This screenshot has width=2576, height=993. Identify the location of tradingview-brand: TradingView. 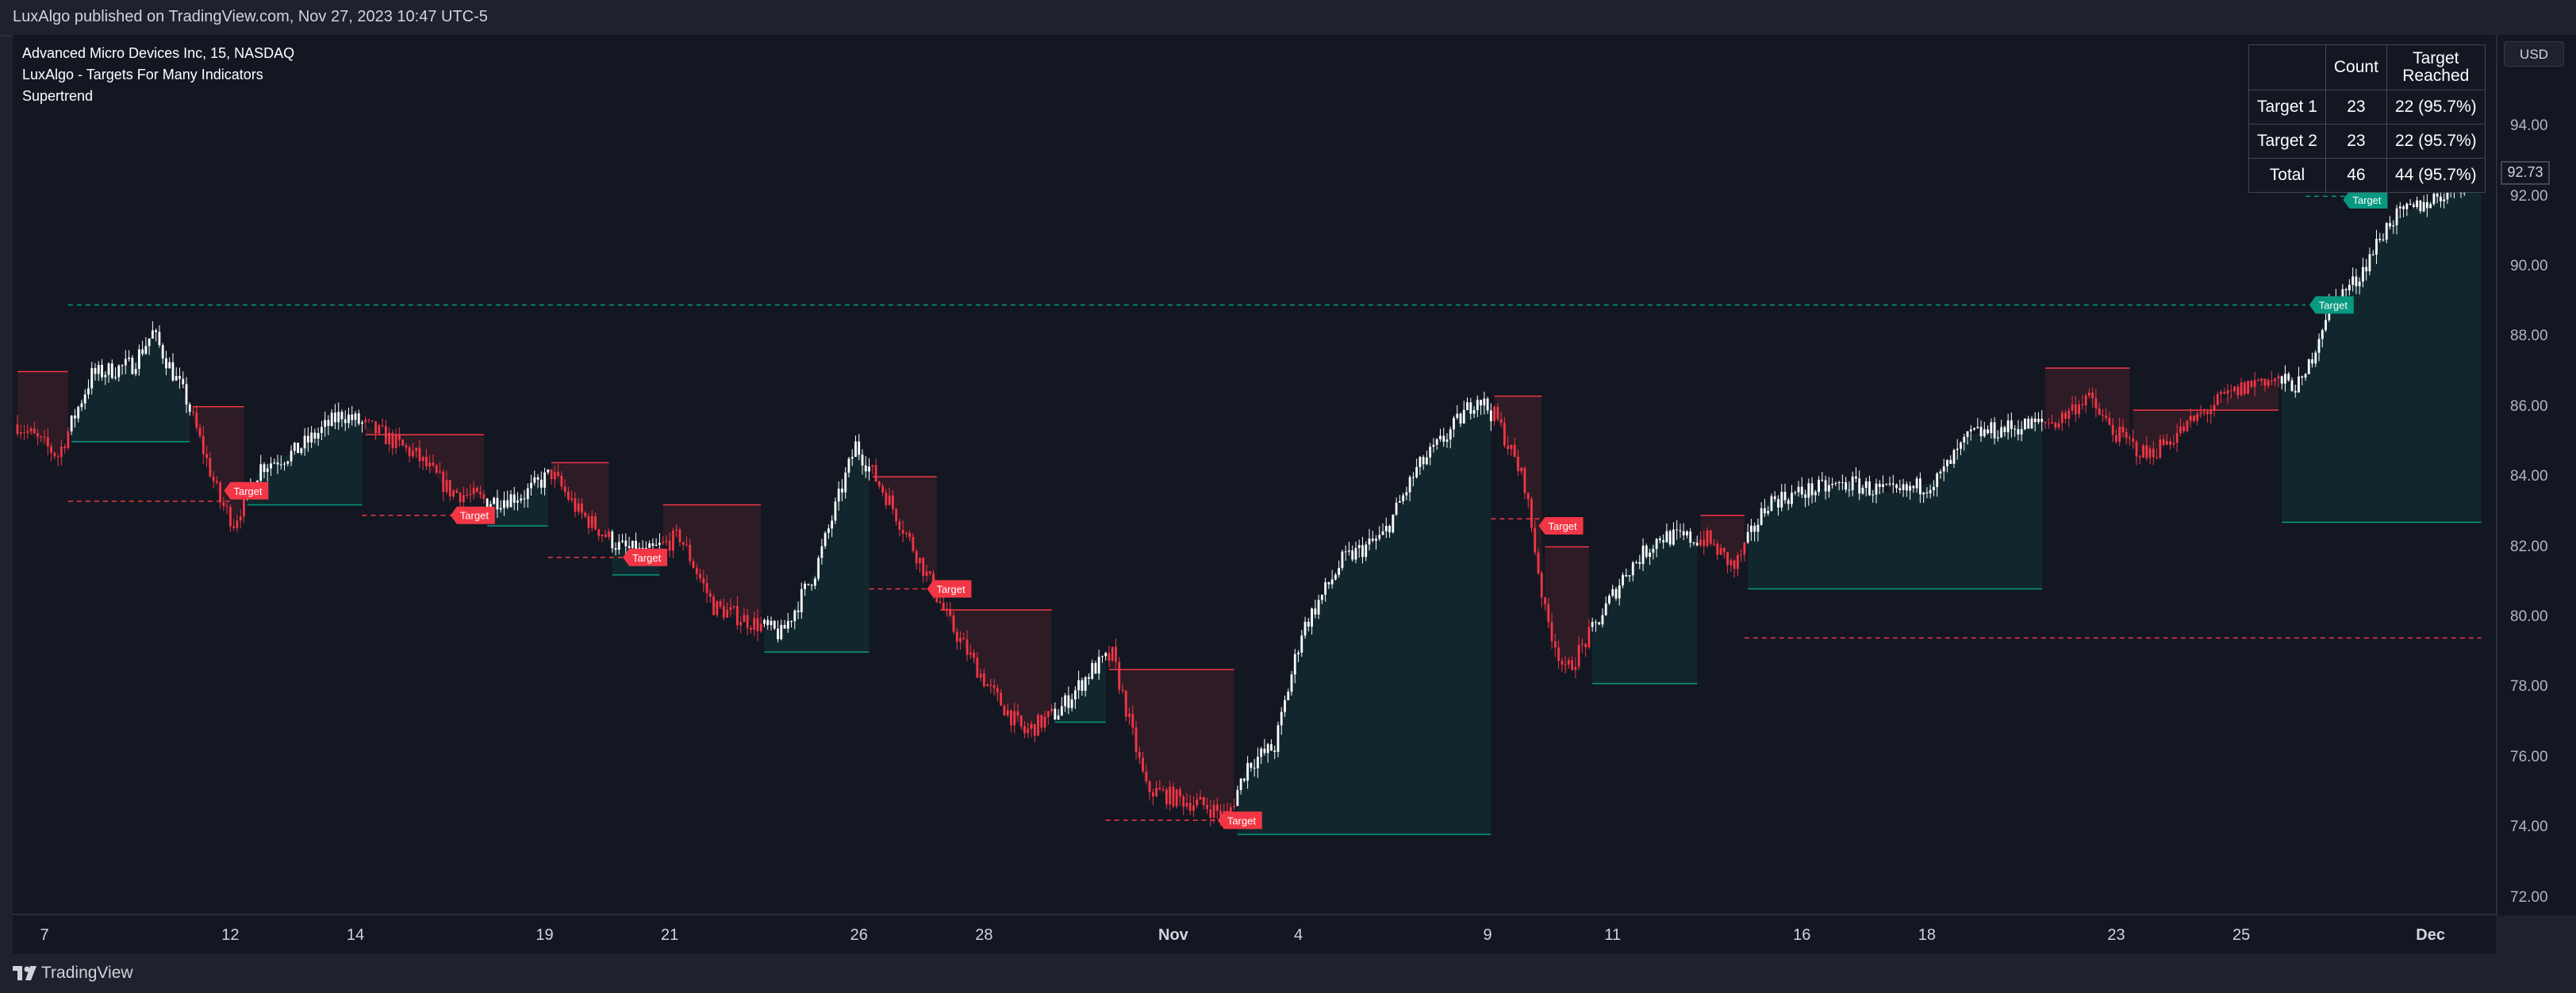
(87, 973).